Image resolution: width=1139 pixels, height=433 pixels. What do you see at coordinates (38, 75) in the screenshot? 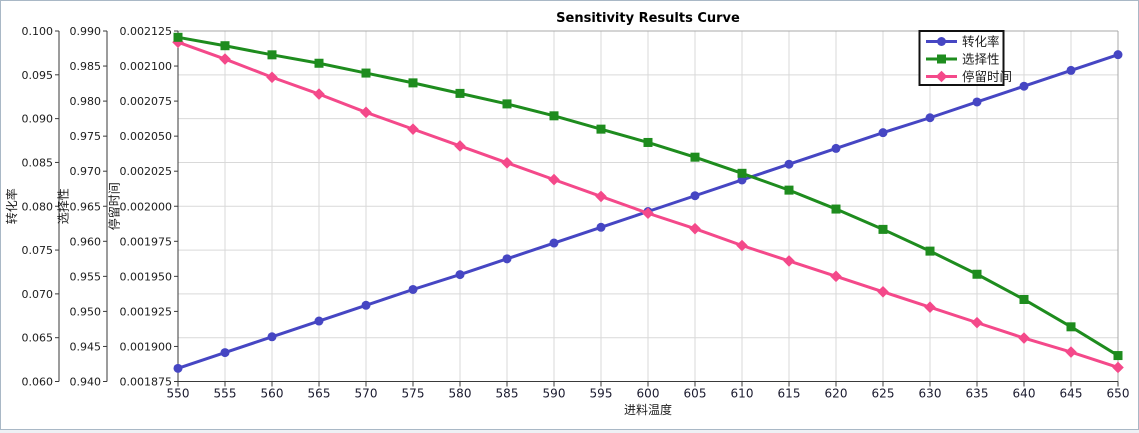
I see `y-tick-label: 0.095` at bounding box center [38, 75].